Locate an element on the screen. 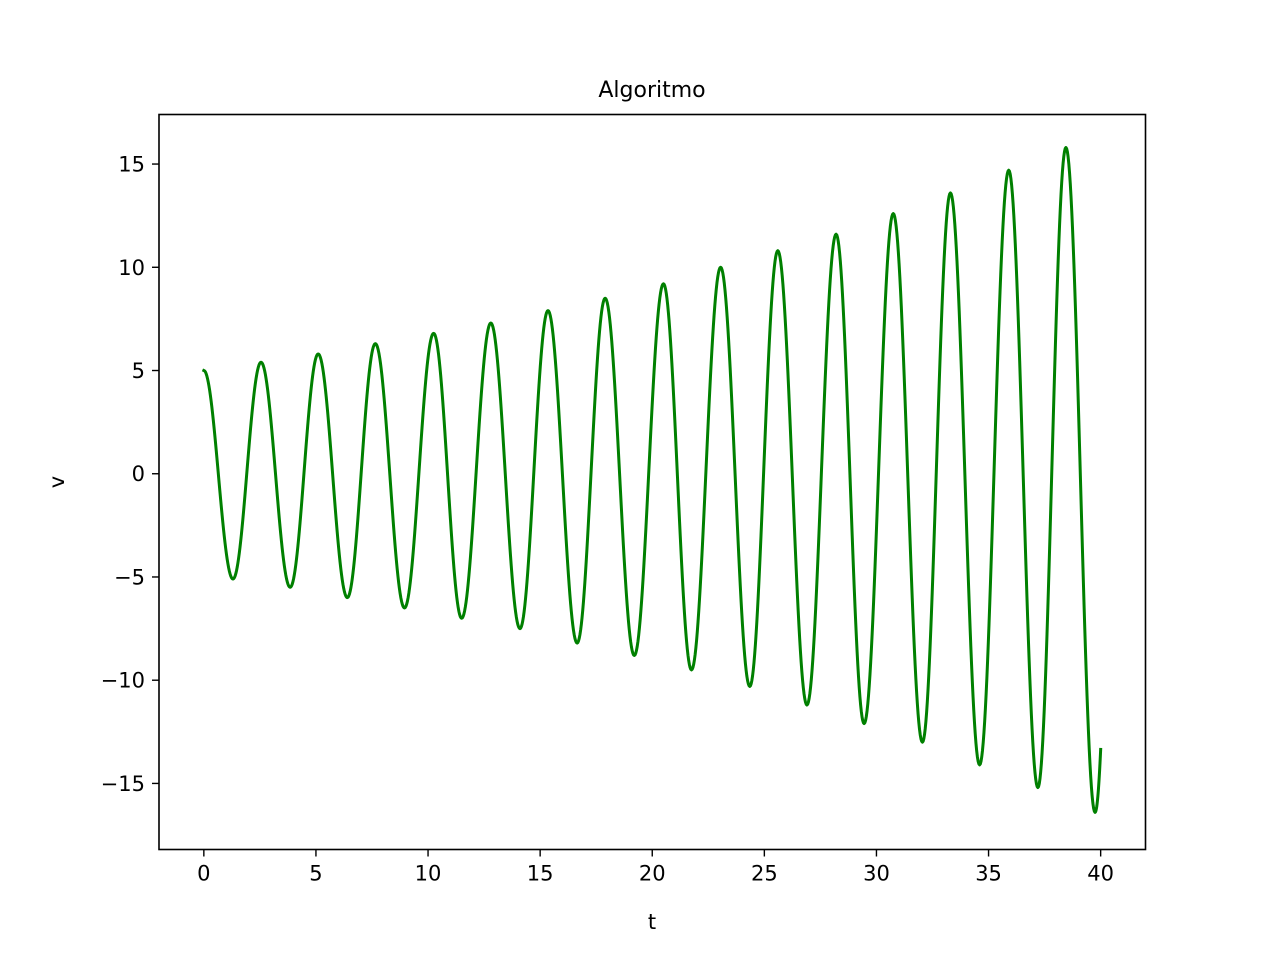  x-tick-label: 35 is located at coordinates (988, 874).